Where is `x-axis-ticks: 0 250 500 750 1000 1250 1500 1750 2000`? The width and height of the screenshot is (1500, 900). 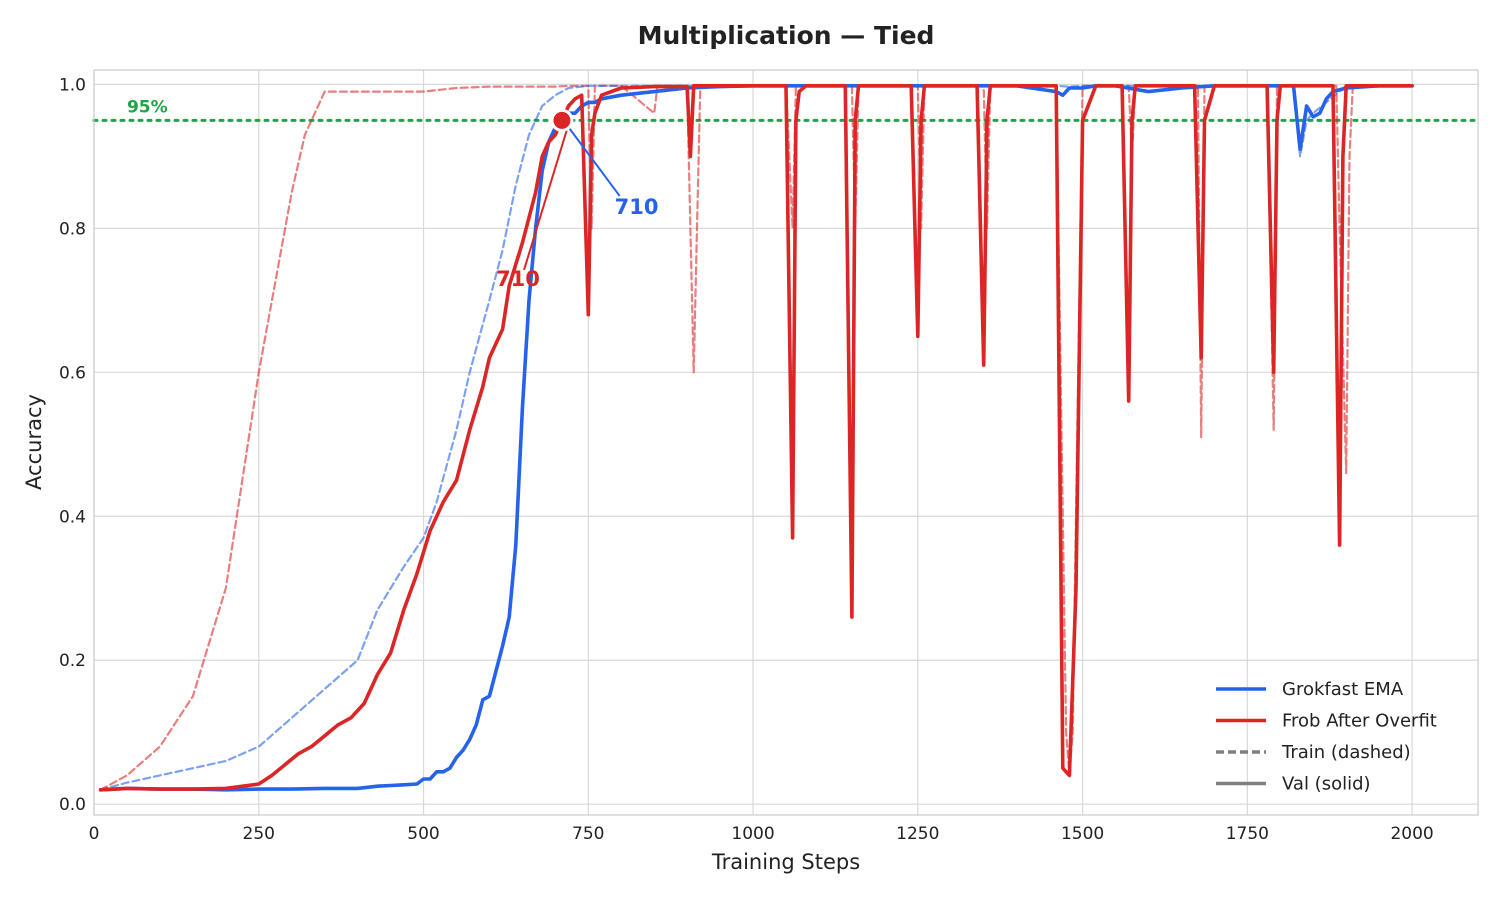 x-axis-ticks: 0 250 500 750 1000 1250 1500 1750 2000 is located at coordinates (761, 834).